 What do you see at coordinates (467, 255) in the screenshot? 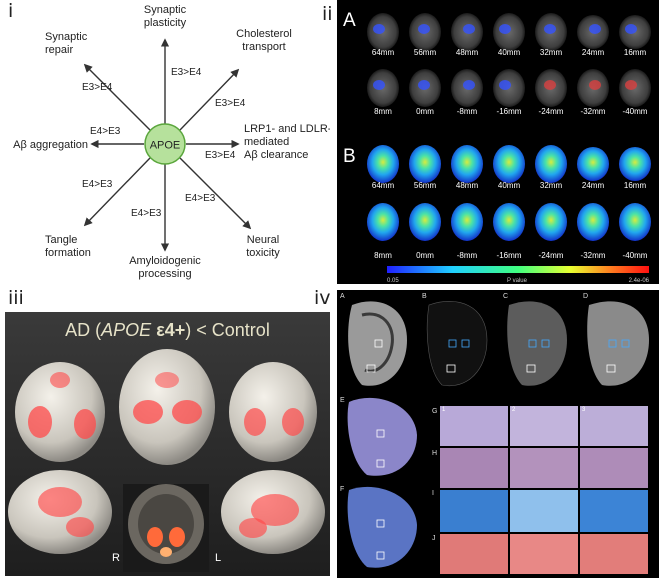
I see `pet-b-bottom-label-3: -8mm` at bounding box center [467, 255].